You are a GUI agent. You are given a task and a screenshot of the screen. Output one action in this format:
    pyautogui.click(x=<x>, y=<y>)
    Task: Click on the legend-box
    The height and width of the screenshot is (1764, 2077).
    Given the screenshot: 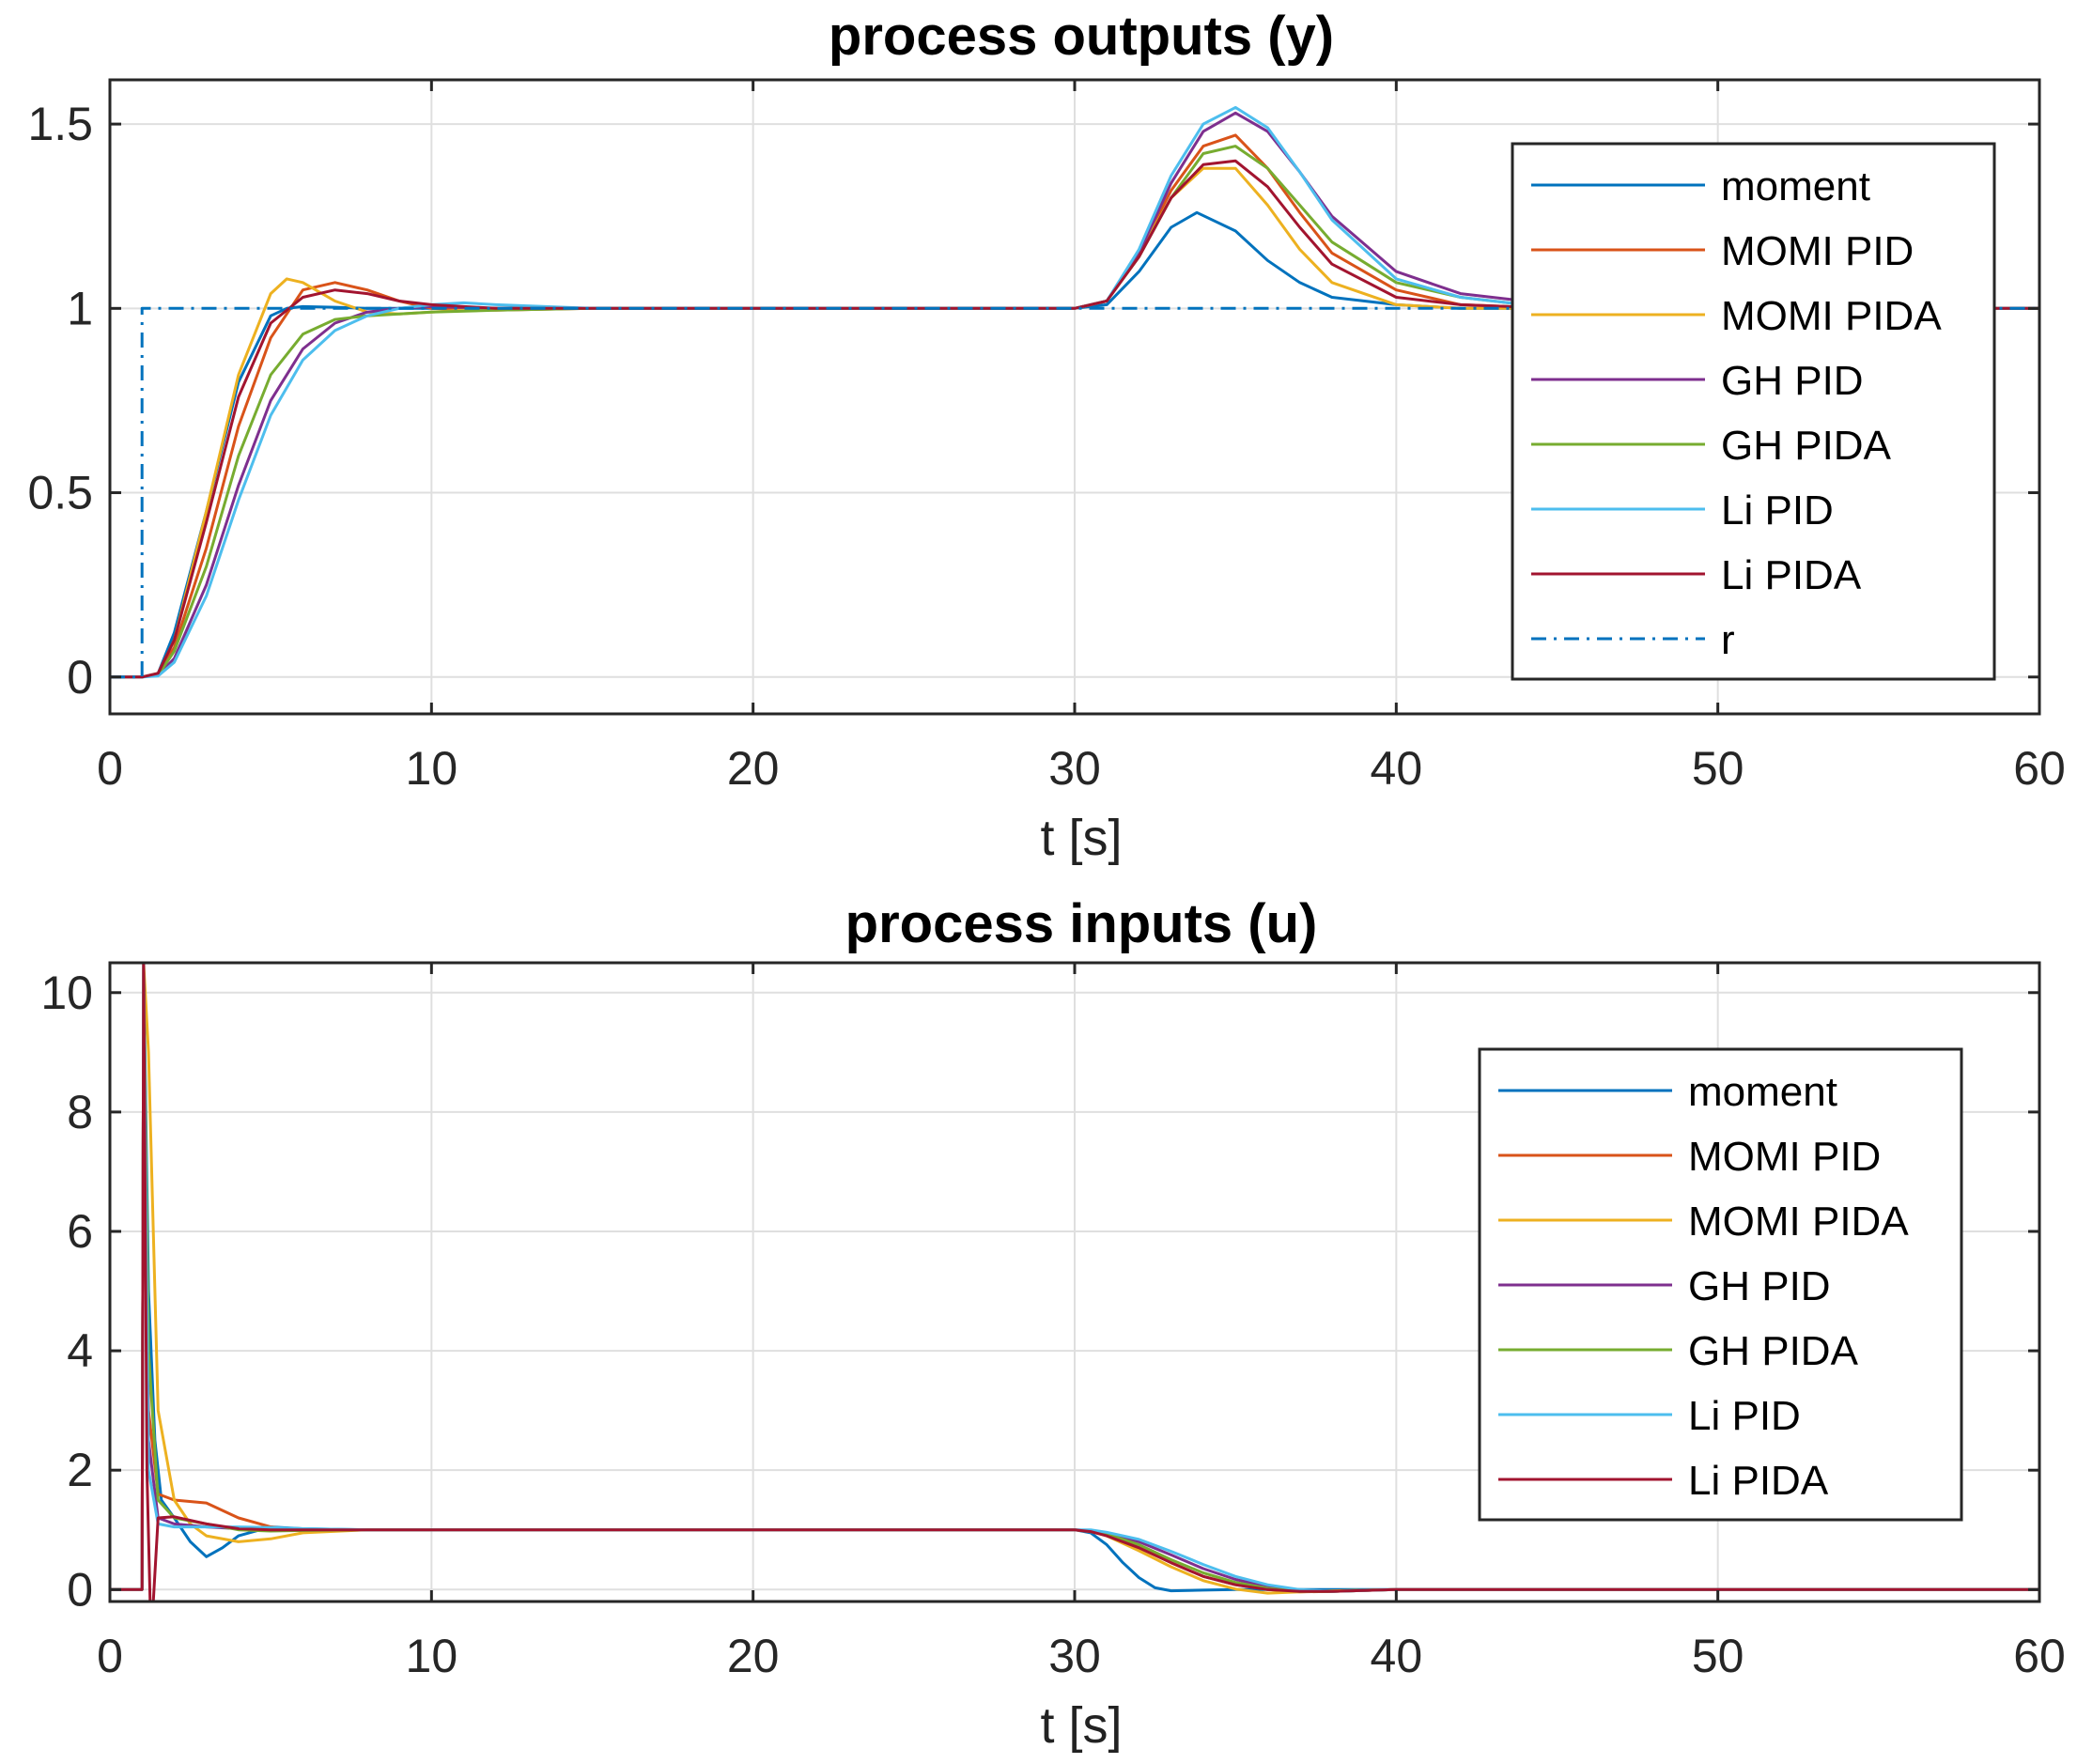 What is the action you would take?
    pyautogui.click(x=1753, y=411)
    